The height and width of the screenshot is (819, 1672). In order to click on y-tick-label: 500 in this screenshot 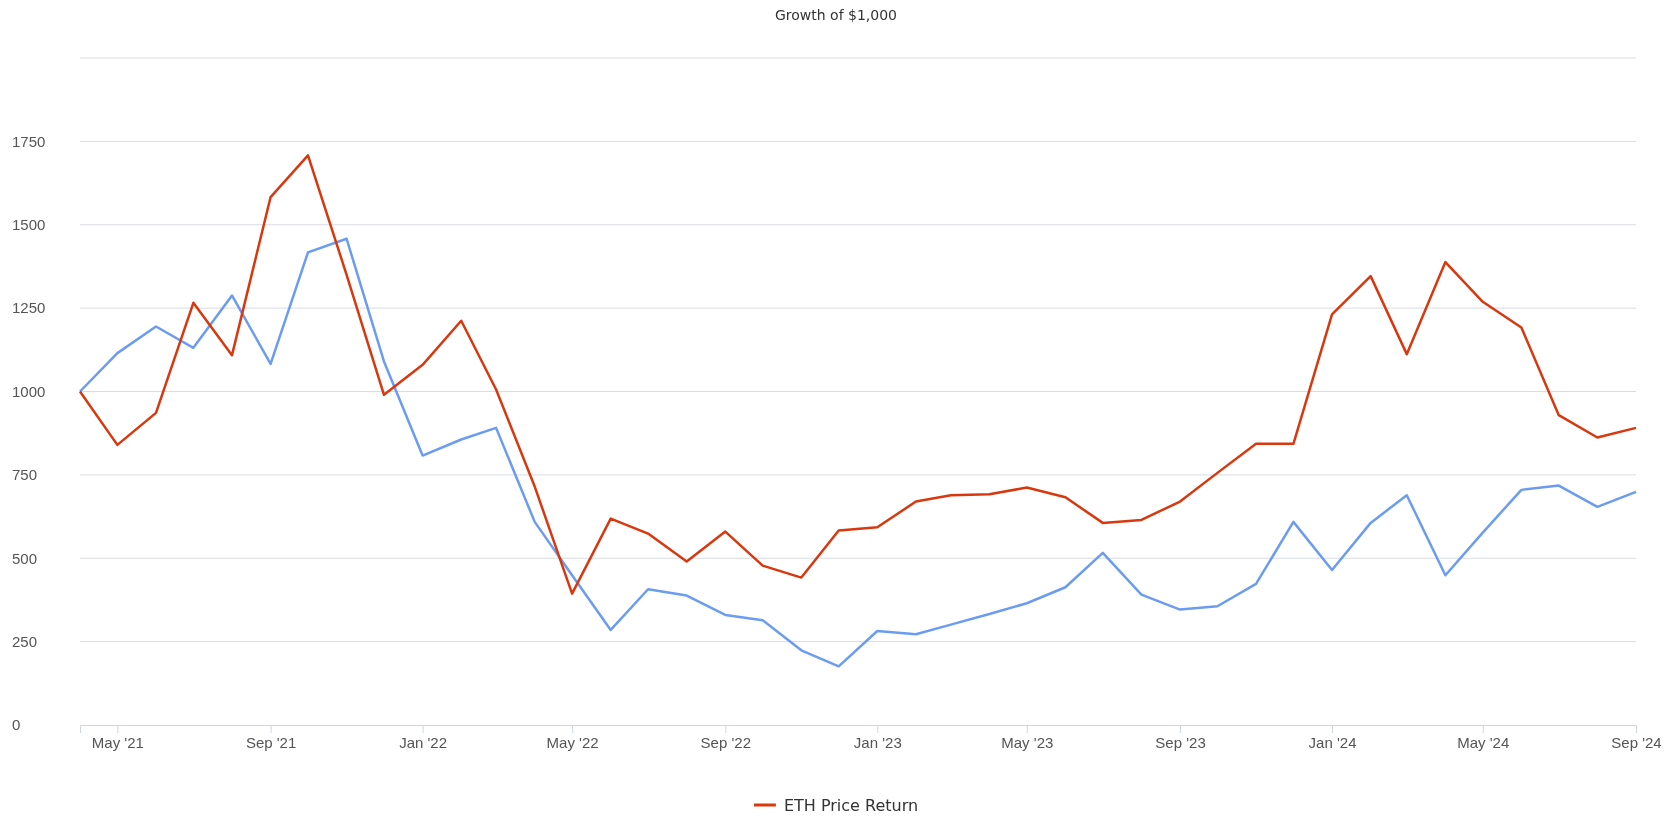, I will do `click(25, 558)`.